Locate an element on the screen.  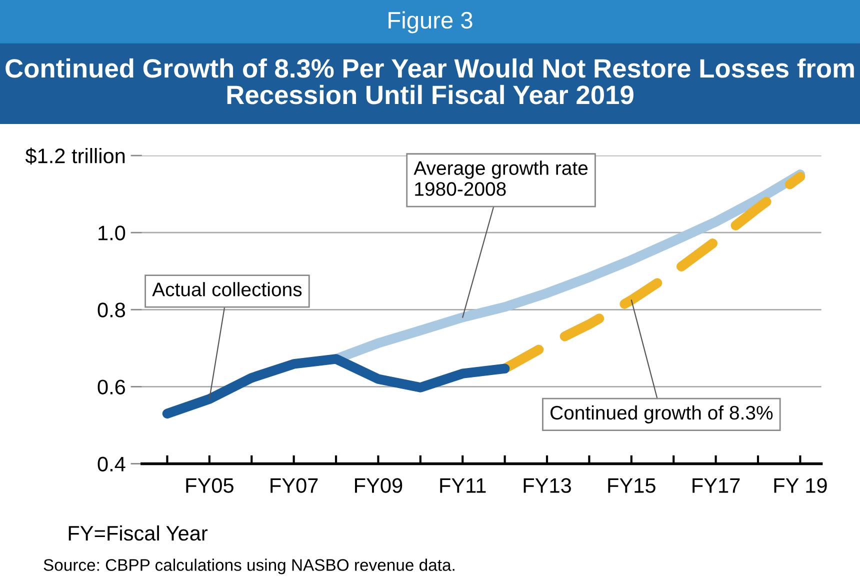
annotation: Actual collections is located at coordinates (227, 289).